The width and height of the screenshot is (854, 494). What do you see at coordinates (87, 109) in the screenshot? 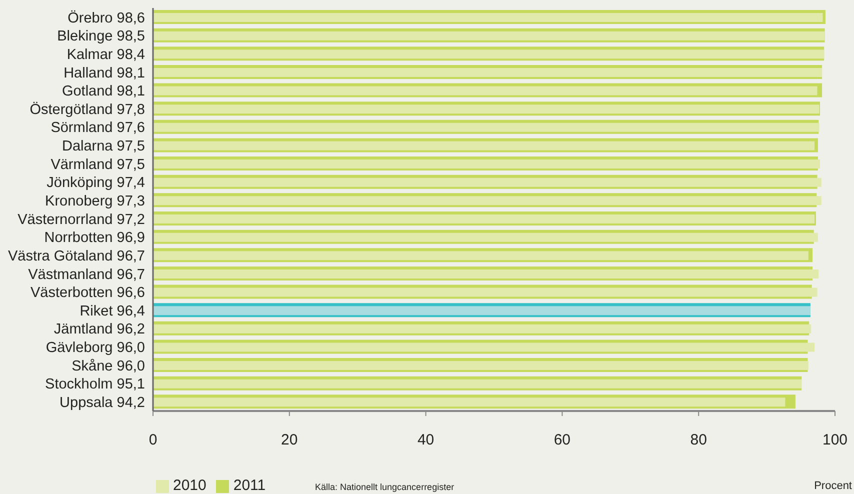
I see `y-tick-label: Östergötland 97,8` at bounding box center [87, 109].